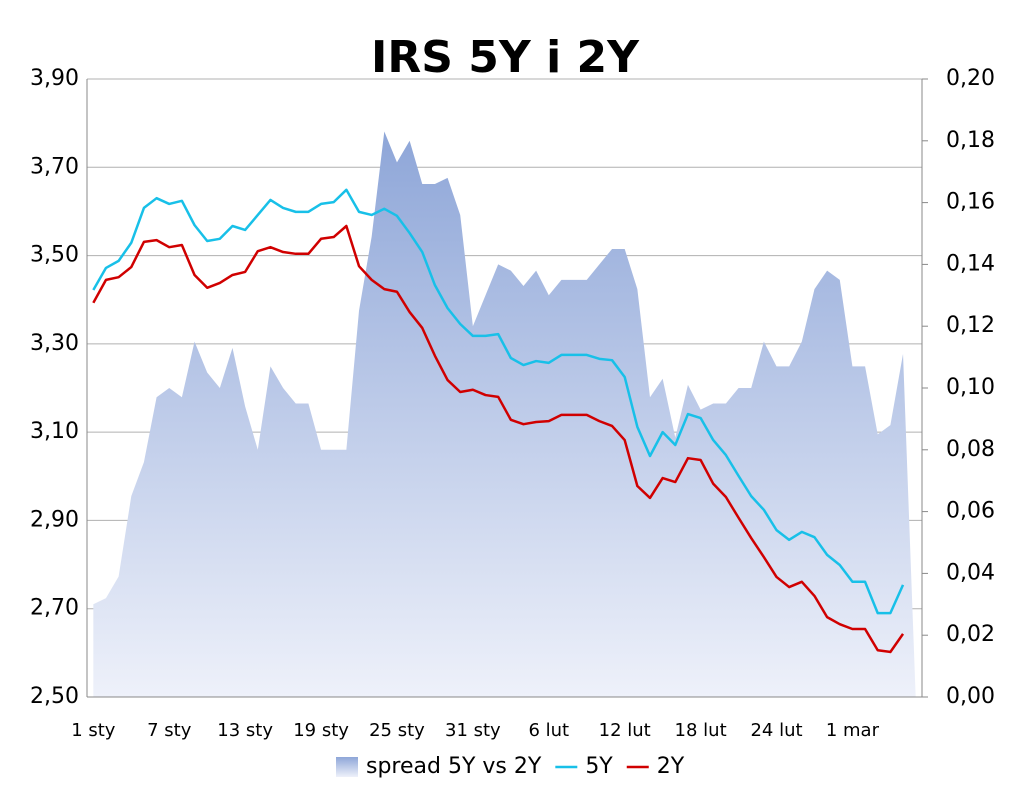 The height and width of the screenshot is (791, 1024). I want to click on legend-label: 2Y, so click(671, 766).